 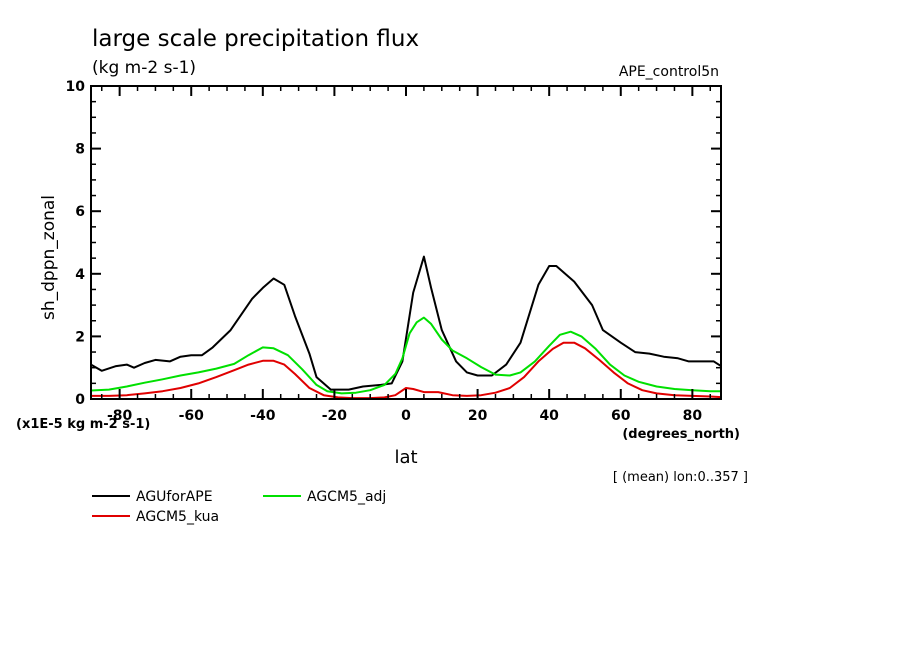 I want to click on y-tick-label: 0, so click(x=80, y=400).